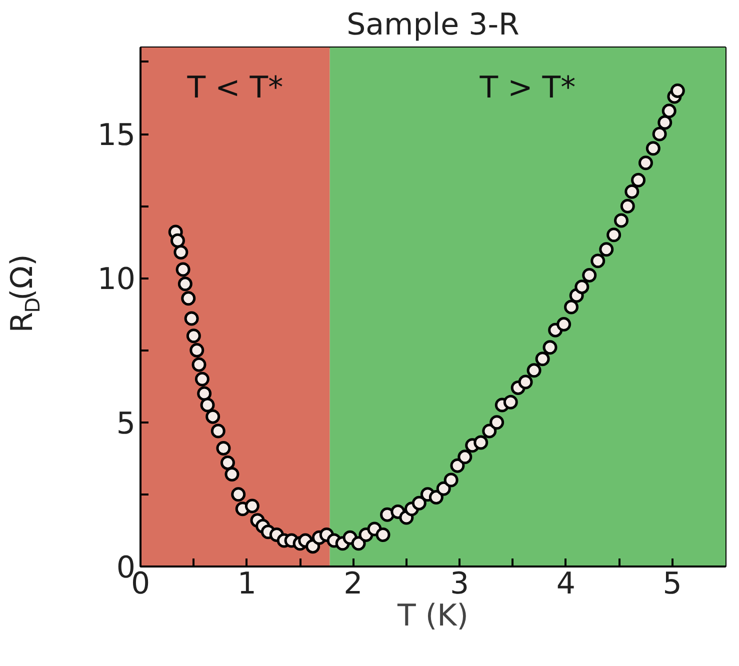  I want to click on band-label: T > T*, so click(527, 88).